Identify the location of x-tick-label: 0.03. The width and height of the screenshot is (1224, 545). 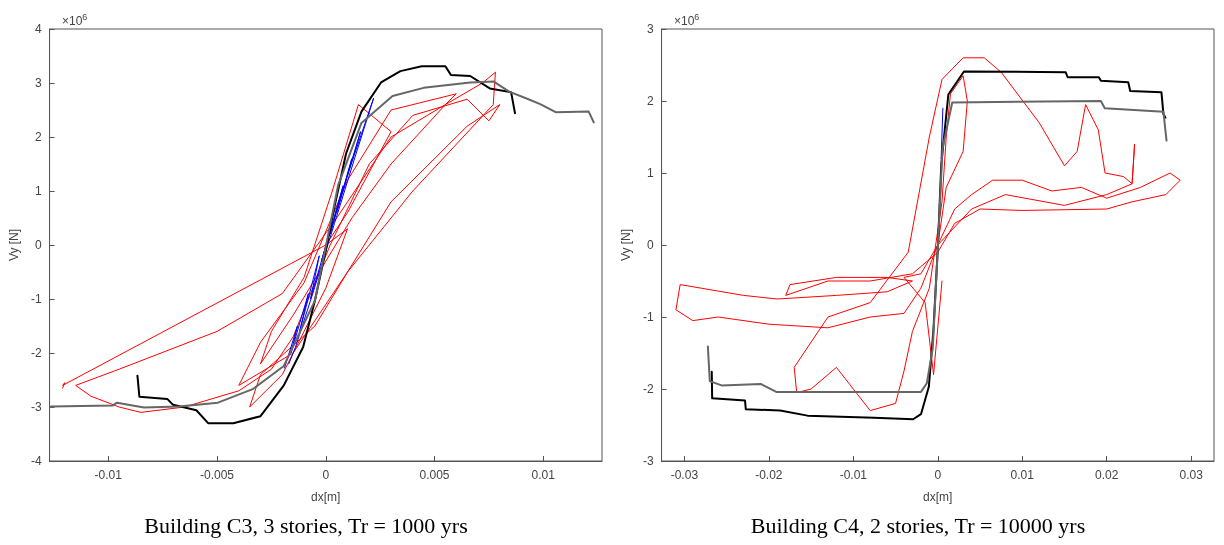
(1191, 475).